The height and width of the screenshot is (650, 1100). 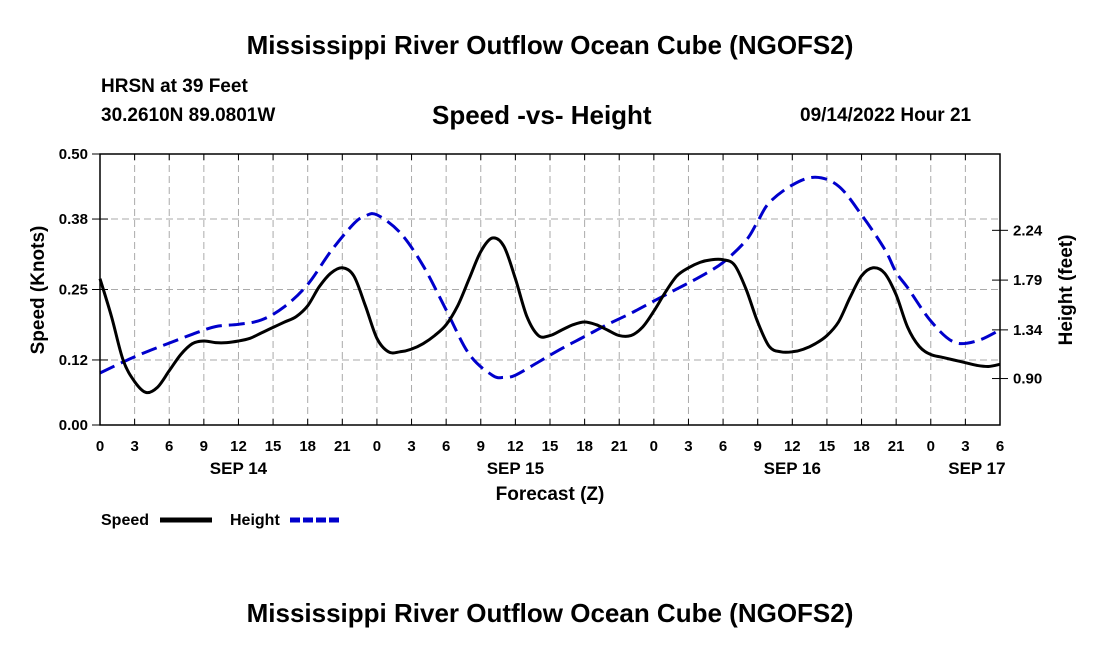 I want to click on y2-tick-label: 1.34, so click(x=1028, y=330).